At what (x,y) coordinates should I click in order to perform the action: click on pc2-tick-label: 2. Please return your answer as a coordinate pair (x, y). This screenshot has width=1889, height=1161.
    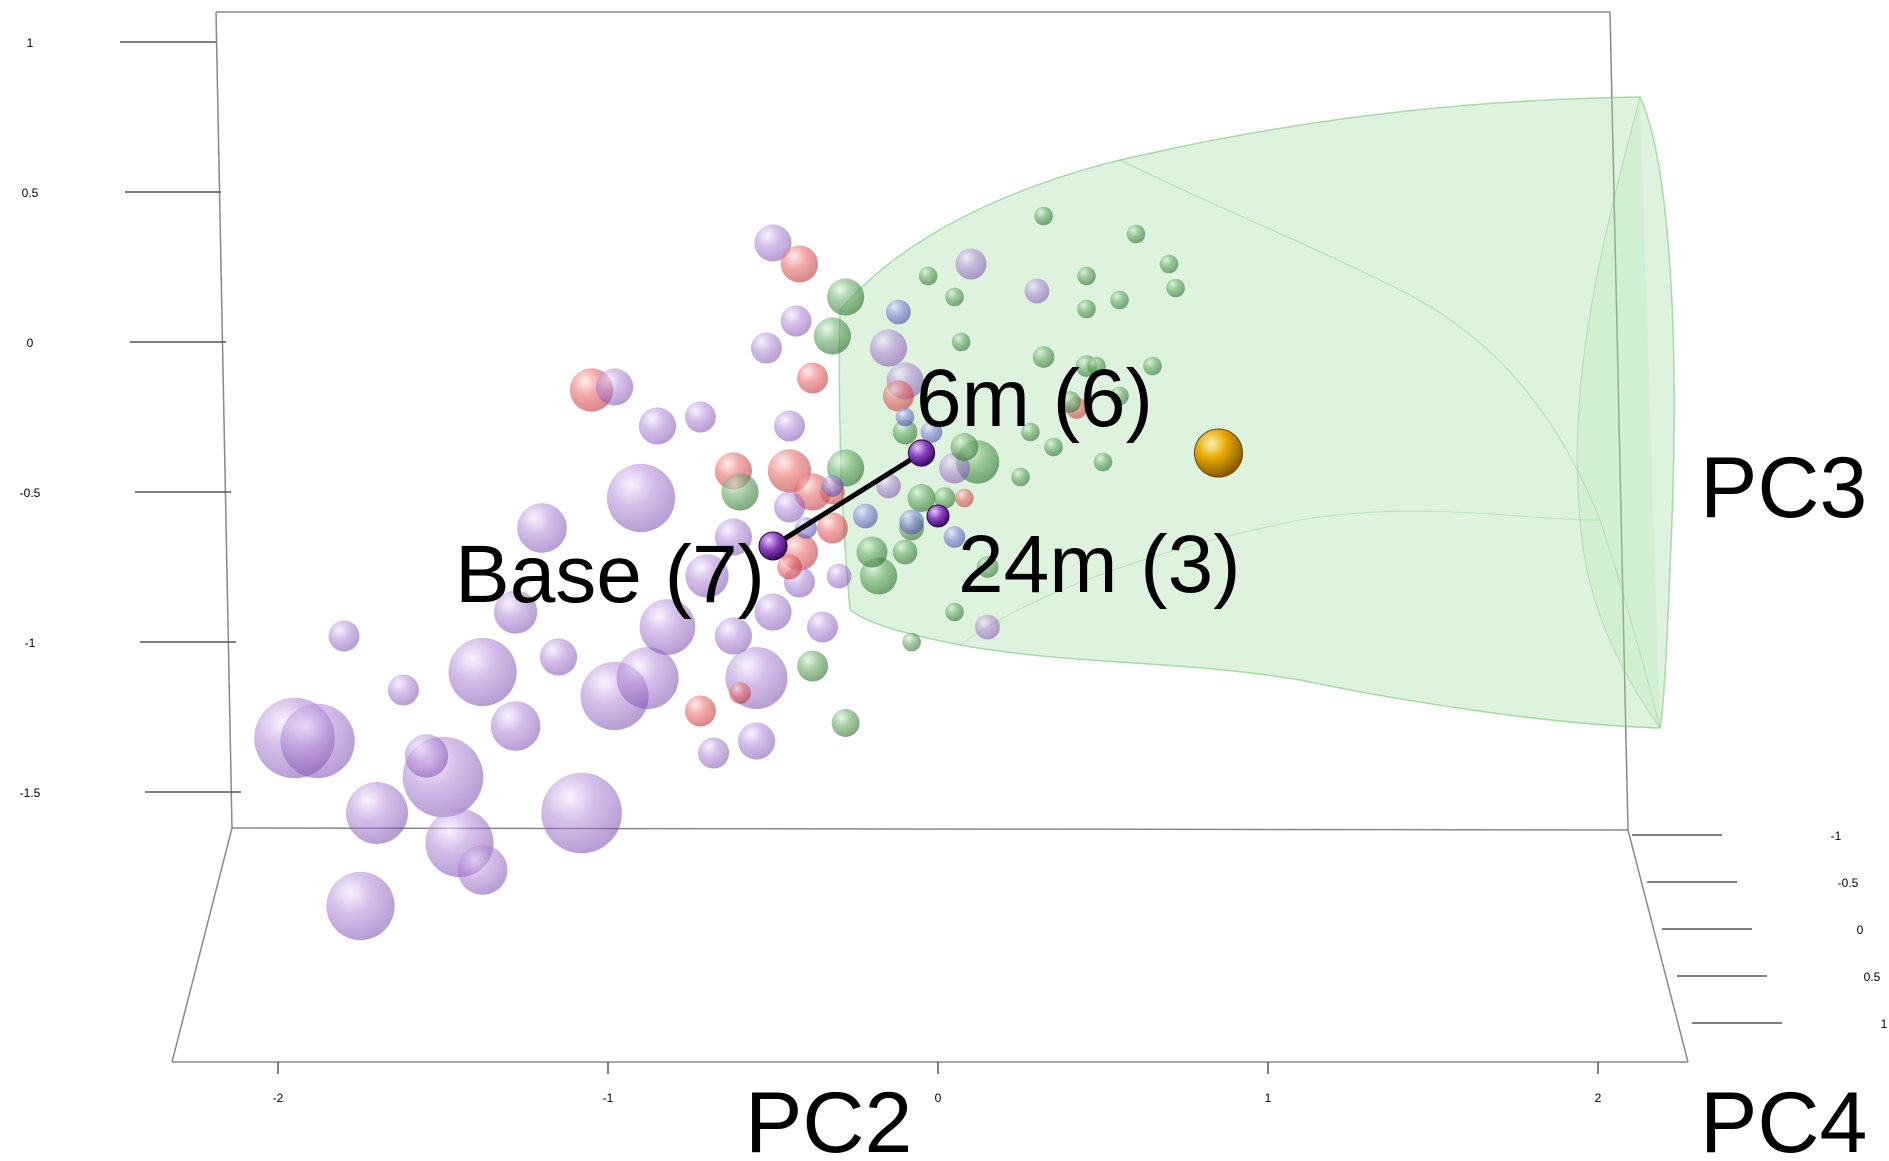
    Looking at the image, I should click on (1598, 1098).